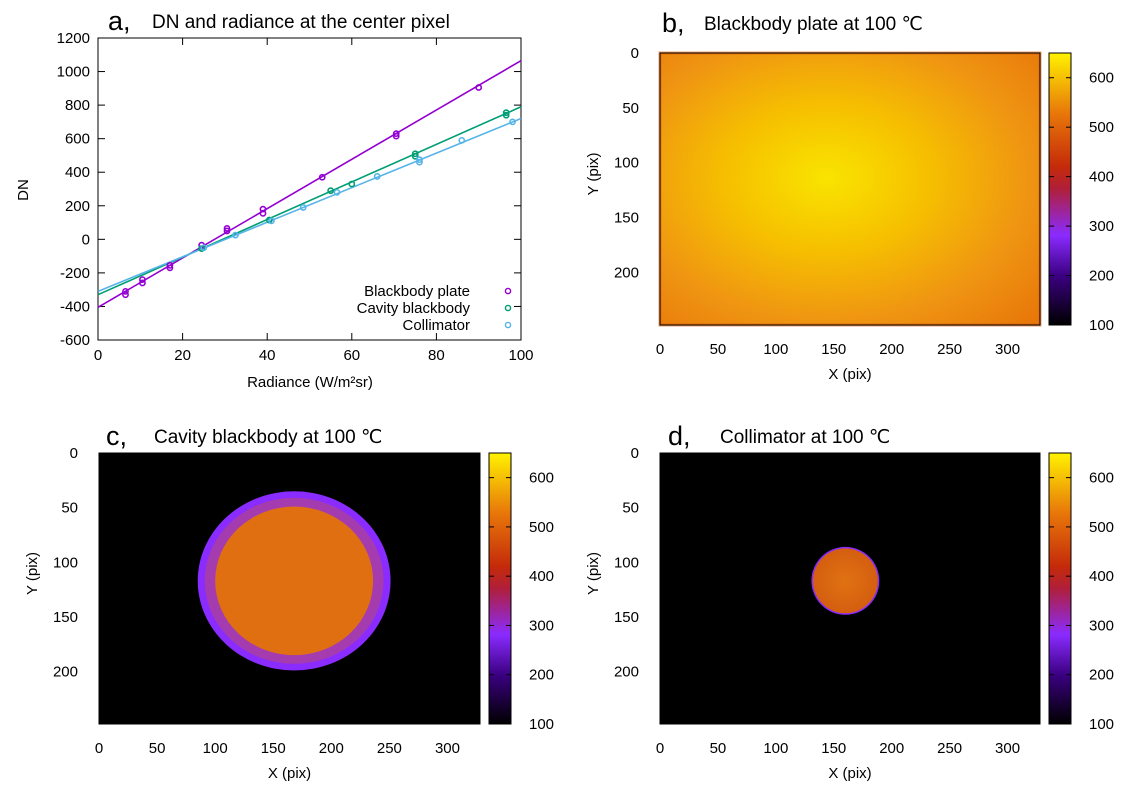 The width and height of the screenshot is (1123, 793). I want to click on panel-a-plot-frame, so click(309, 189).